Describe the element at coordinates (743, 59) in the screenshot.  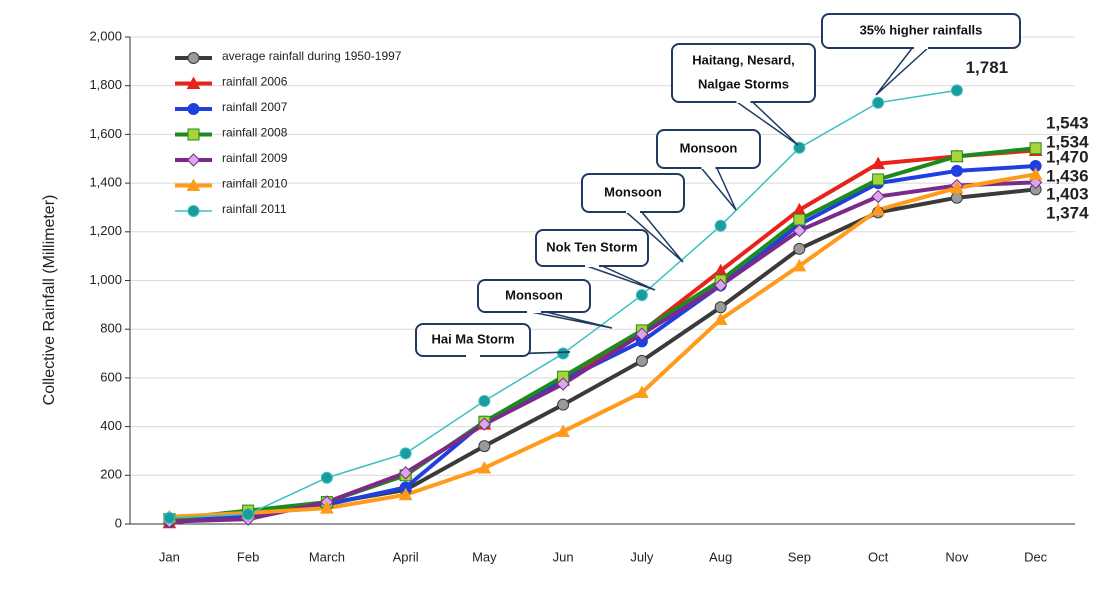
I see `annotation-text: Haitang, Nesard,` at that location.